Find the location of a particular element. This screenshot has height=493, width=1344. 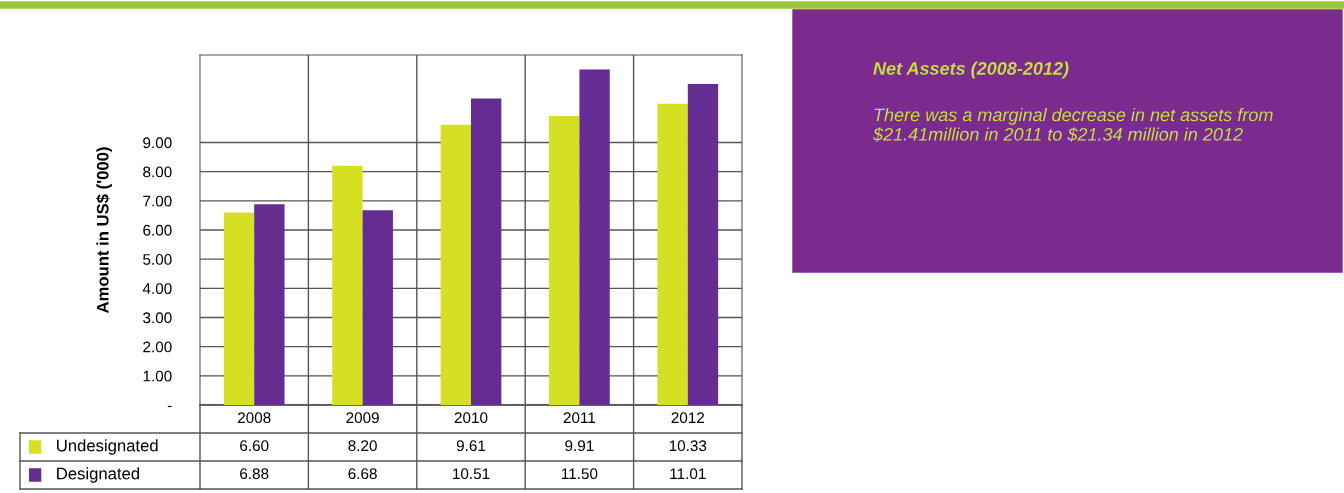

y-tick-label: 8.00 is located at coordinates (157, 172).